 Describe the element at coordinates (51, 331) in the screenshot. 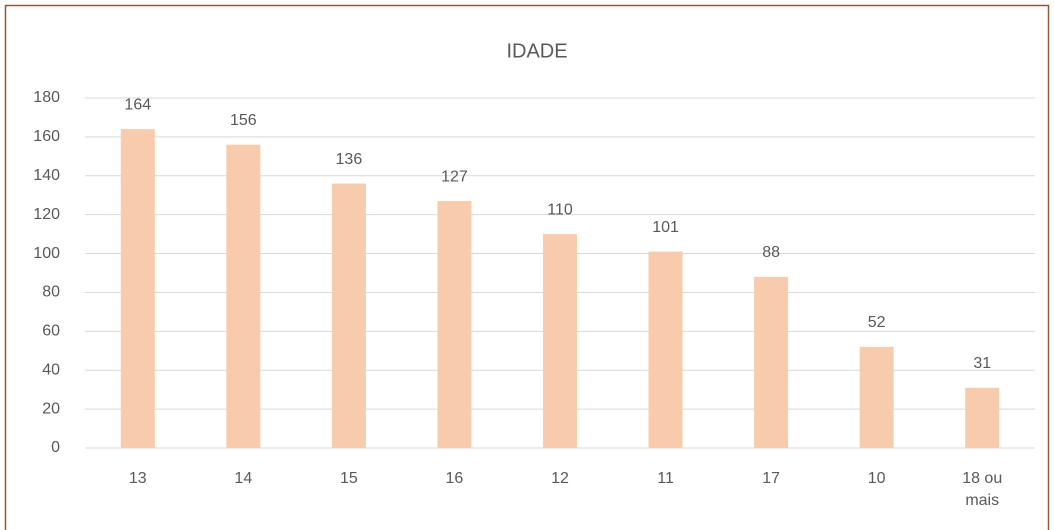

I see `y-tick-label: 60` at that location.